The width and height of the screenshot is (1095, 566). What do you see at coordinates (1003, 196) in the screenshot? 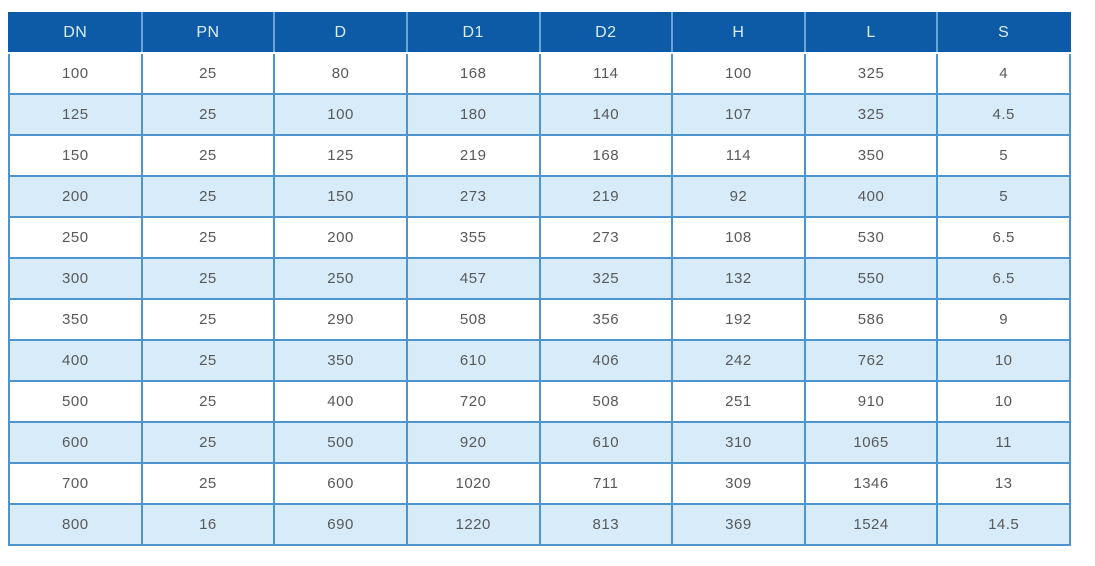
I see `cell-s: 5` at bounding box center [1003, 196].